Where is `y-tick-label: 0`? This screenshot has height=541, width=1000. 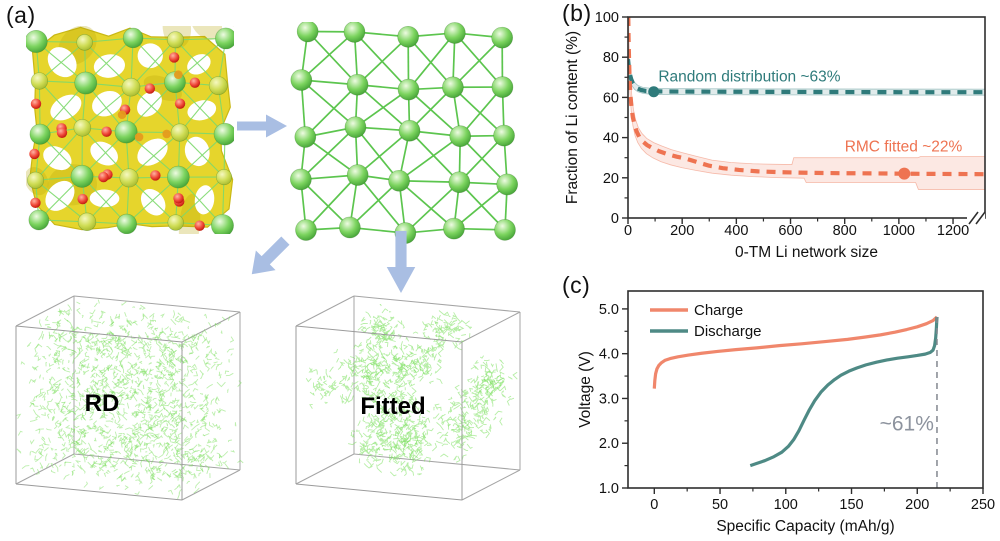 y-tick-label: 0 is located at coordinates (615, 219).